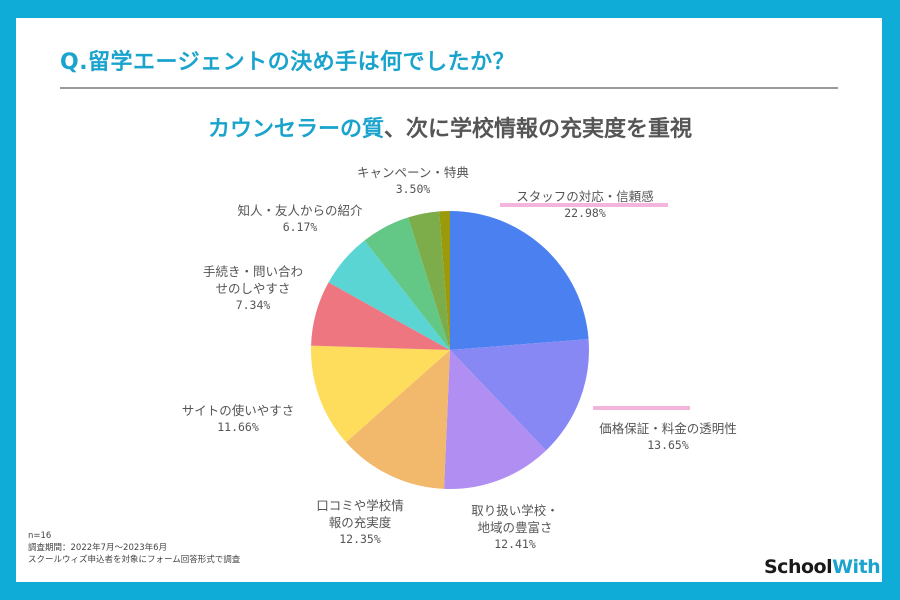  I want to click on sample-size: n=16, so click(40, 536).